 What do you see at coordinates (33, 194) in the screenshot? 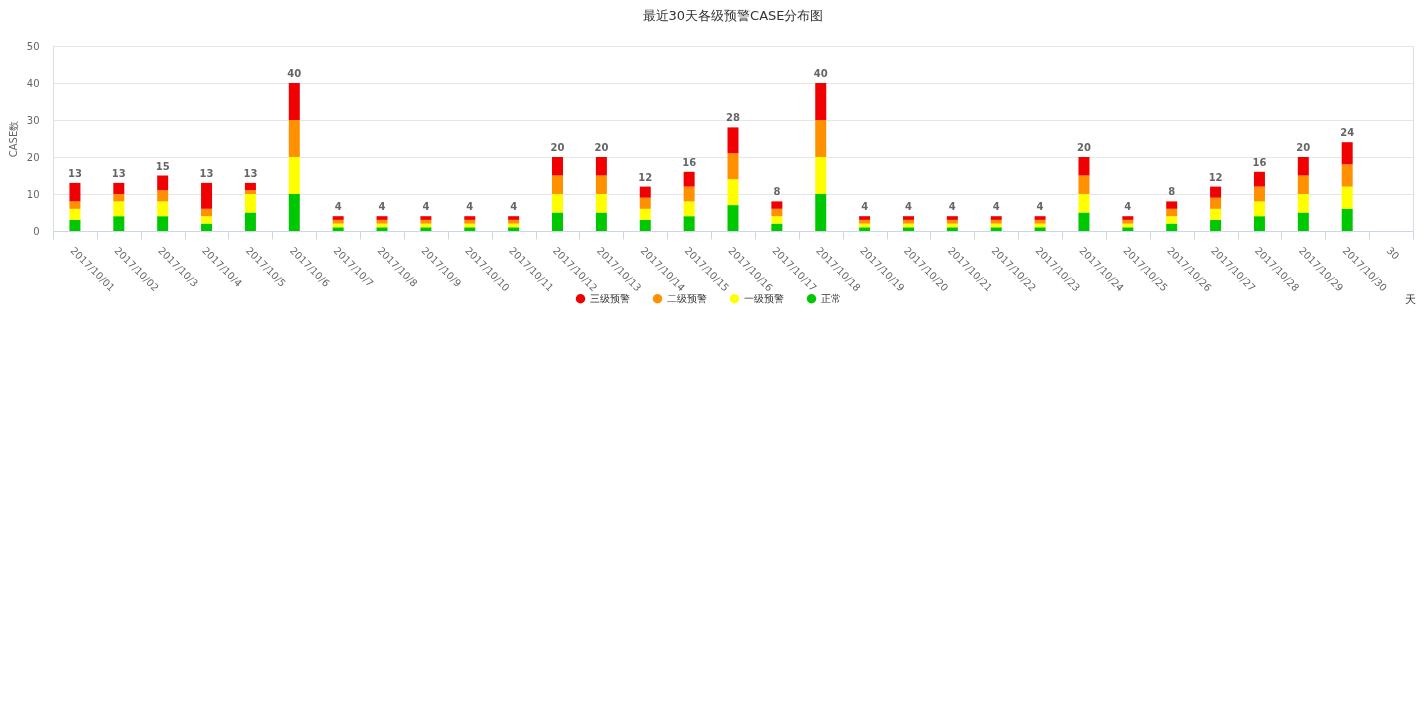
I see `y-tick-label: 10` at bounding box center [33, 194].